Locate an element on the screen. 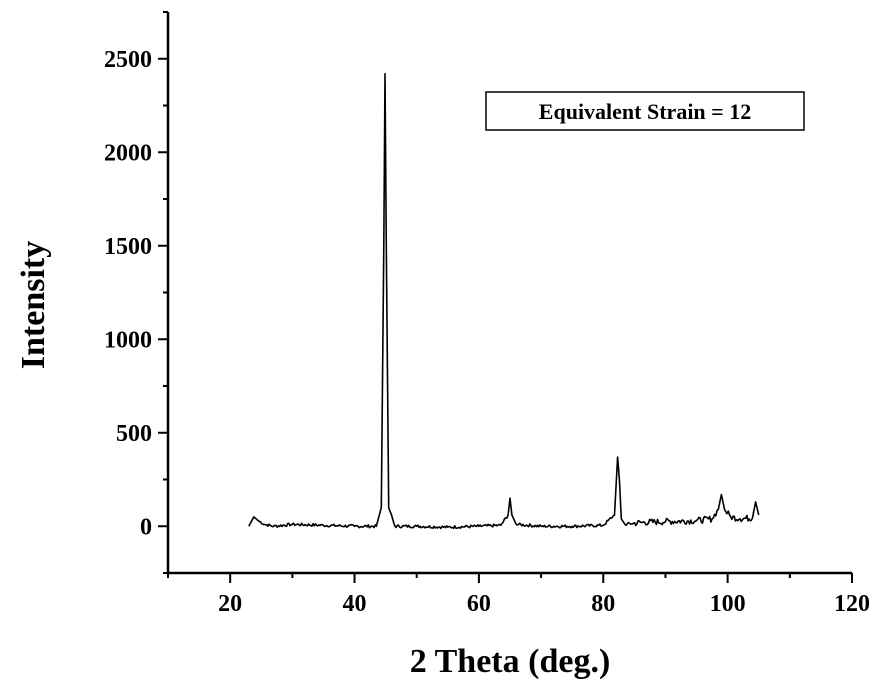 This screenshot has height=687, width=883. x-tick-label: 40 is located at coordinates (355, 604).